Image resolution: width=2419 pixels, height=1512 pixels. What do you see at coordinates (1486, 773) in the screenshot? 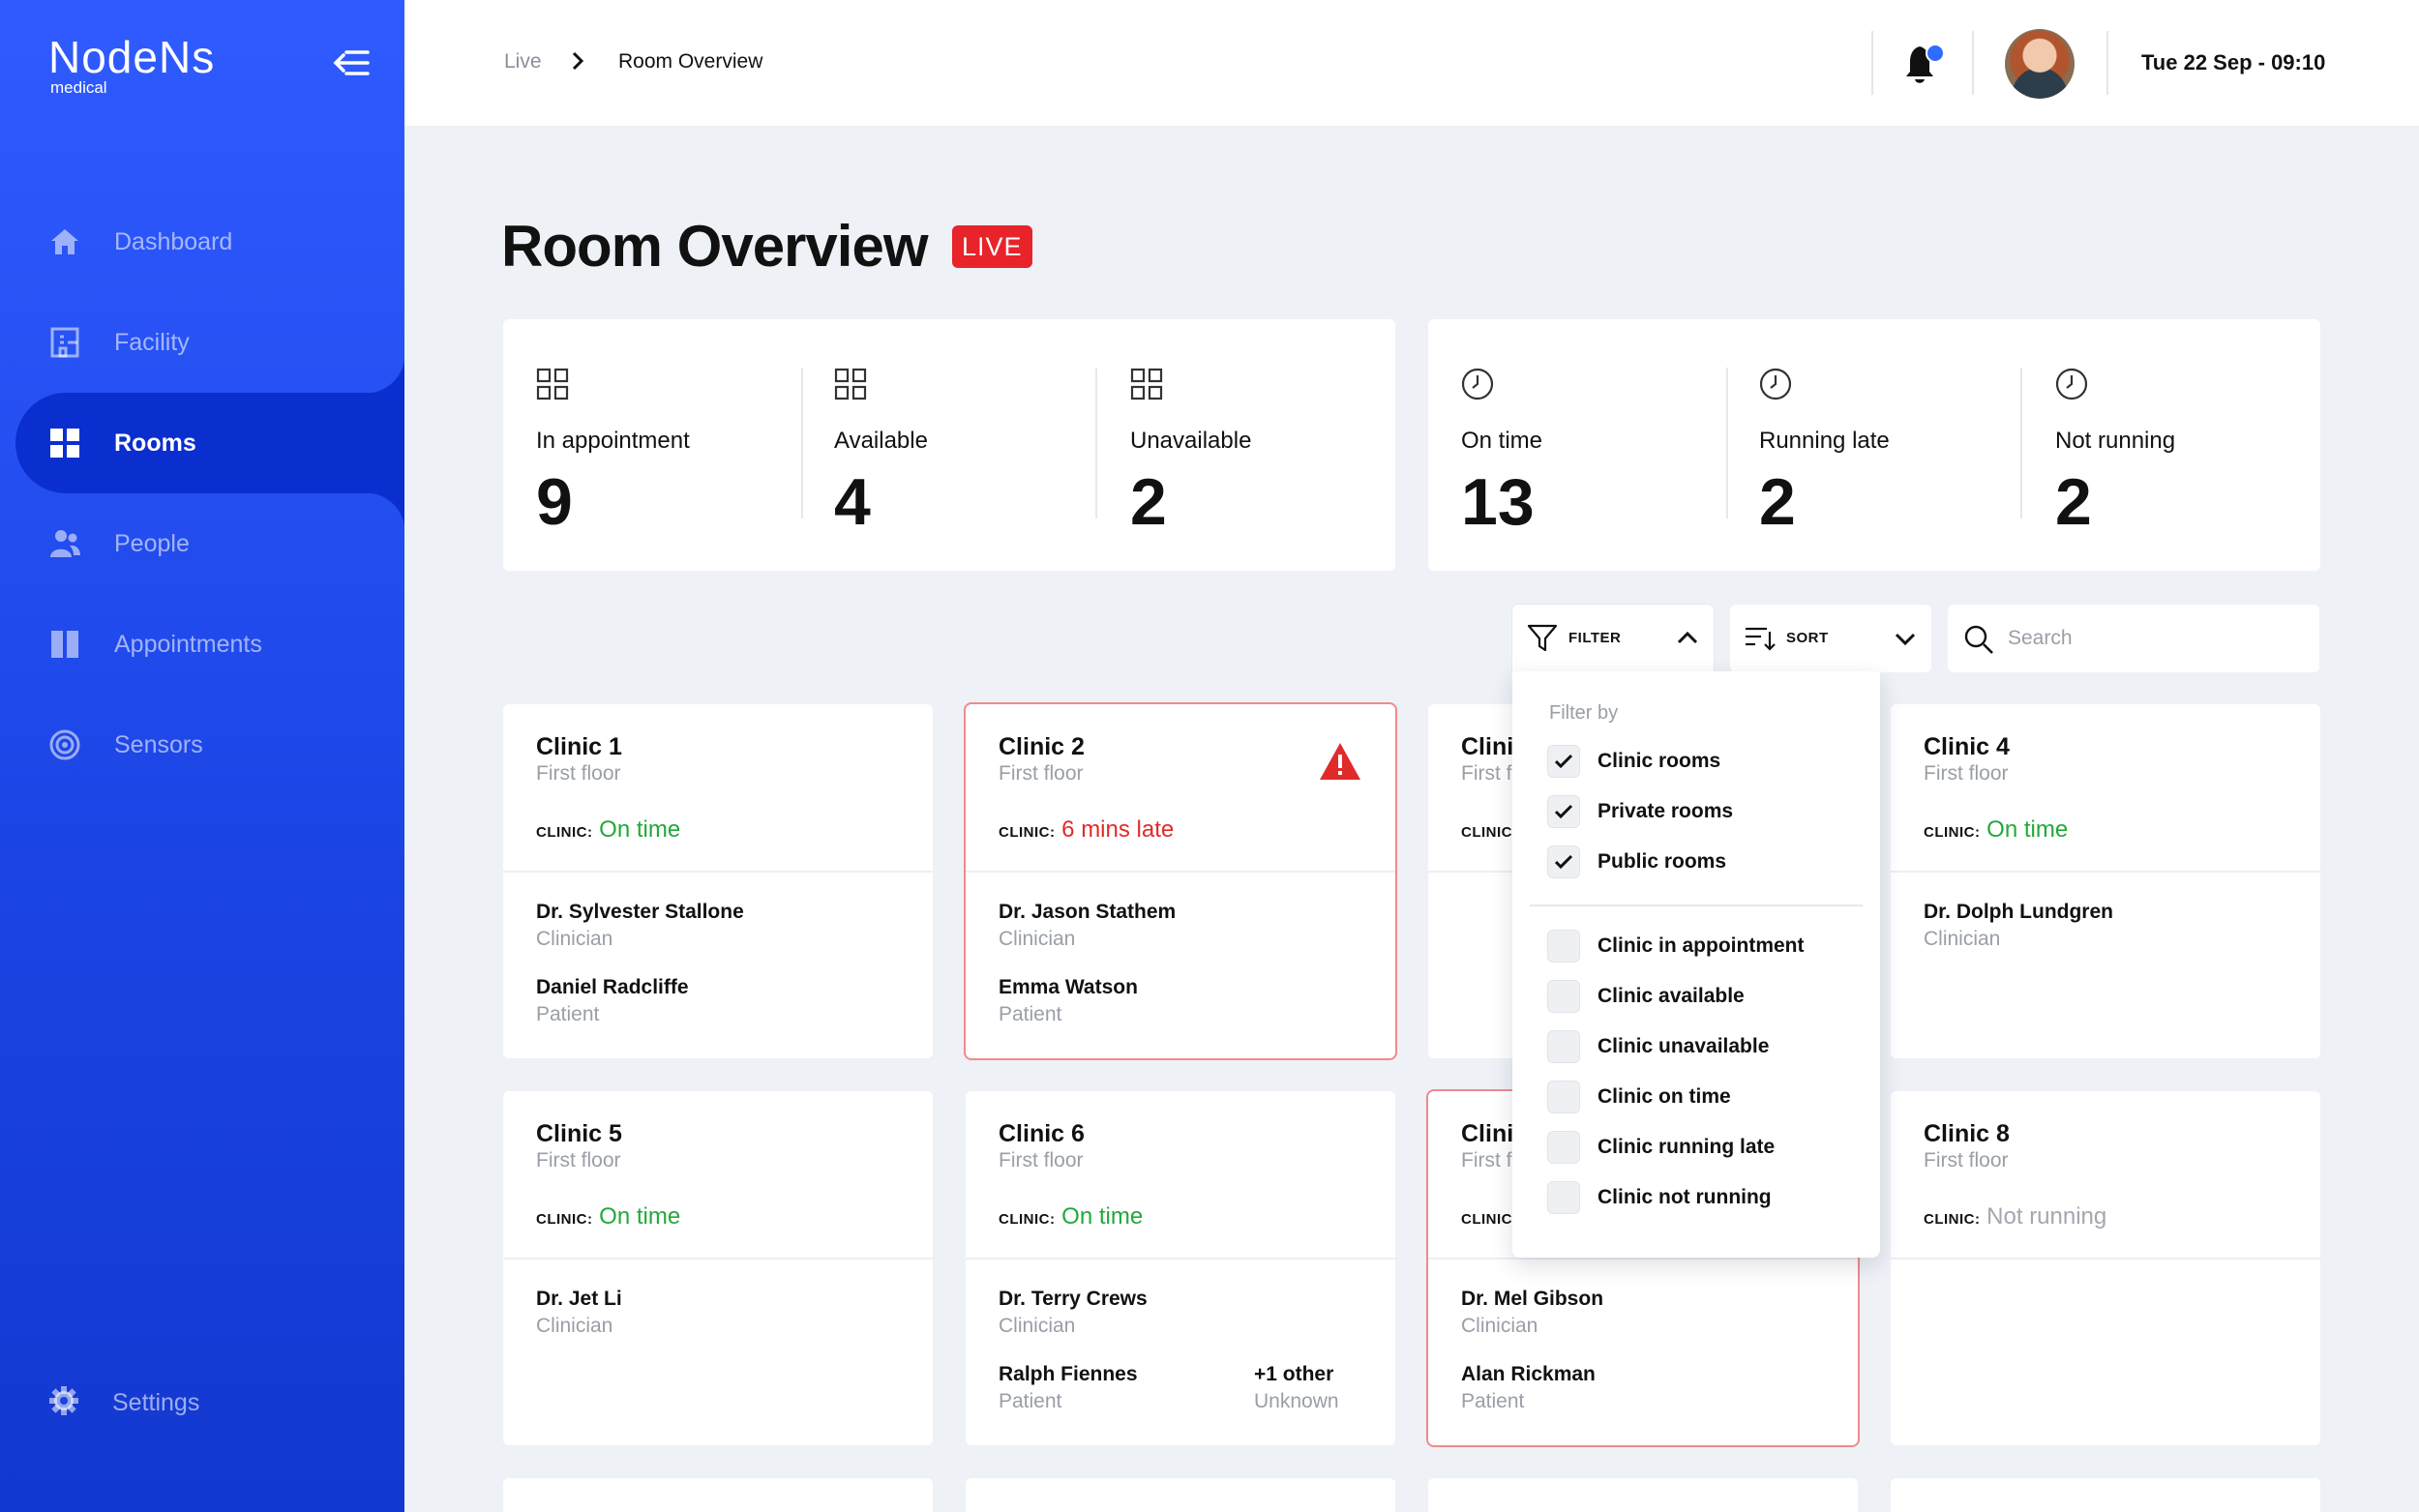
I see `room-floor: First f` at bounding box center [1486, 773].